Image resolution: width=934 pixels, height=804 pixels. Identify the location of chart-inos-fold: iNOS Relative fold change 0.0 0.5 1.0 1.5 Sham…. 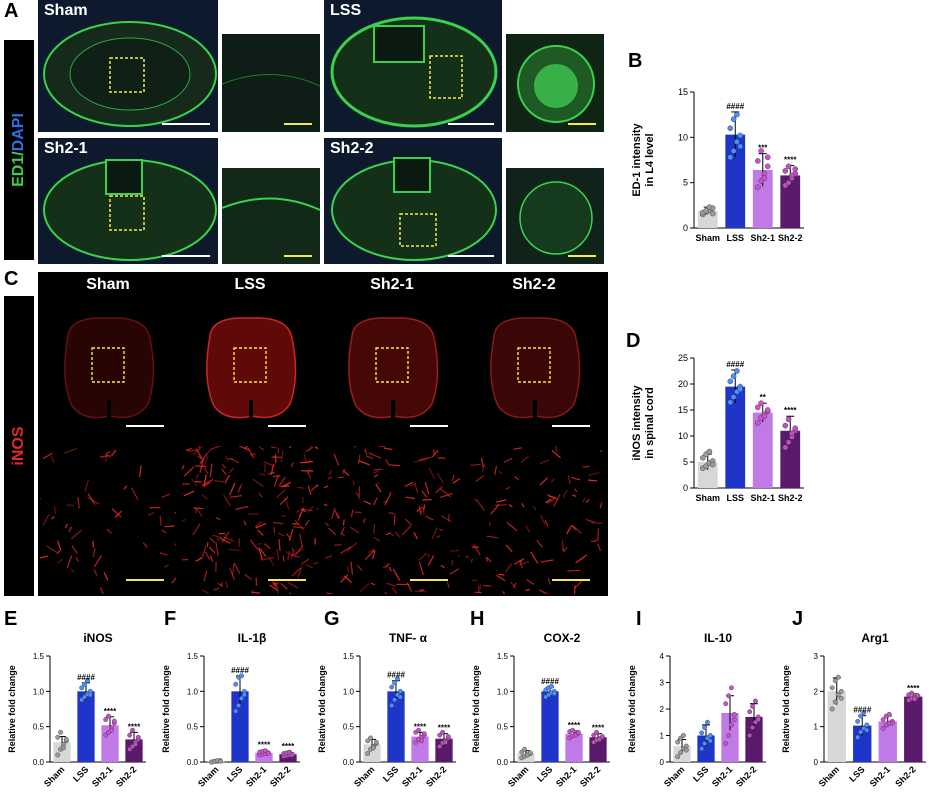
(76, 710).